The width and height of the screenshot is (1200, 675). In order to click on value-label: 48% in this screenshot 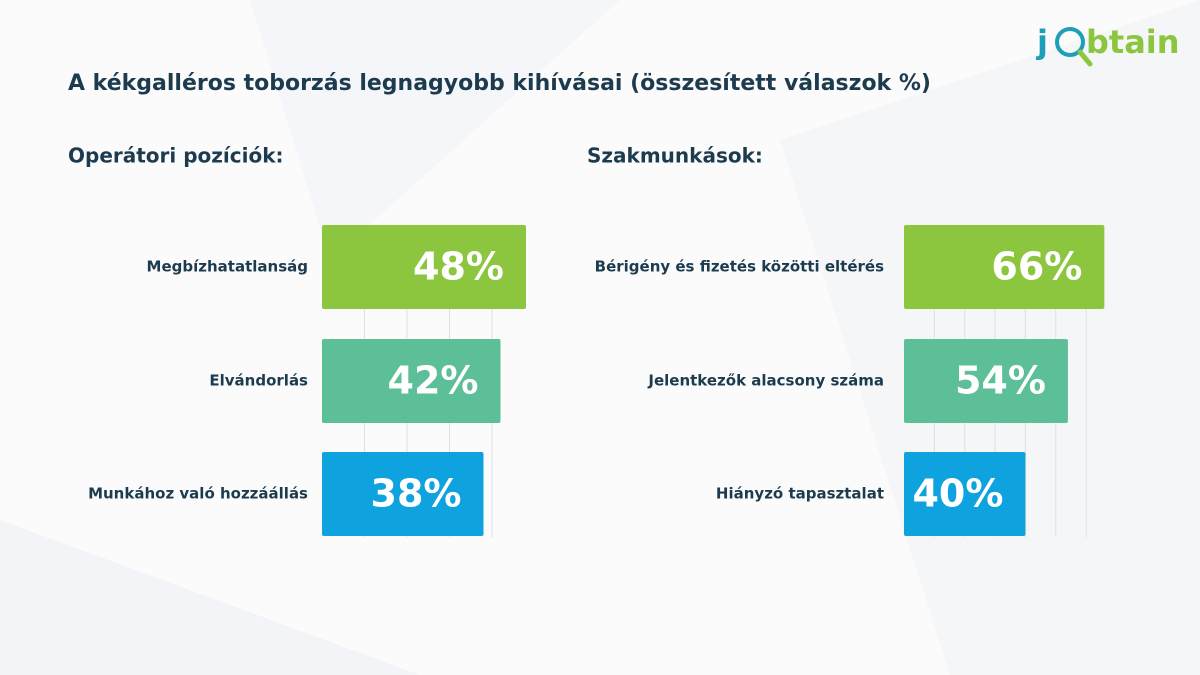, I will do `click(458, 267)`.